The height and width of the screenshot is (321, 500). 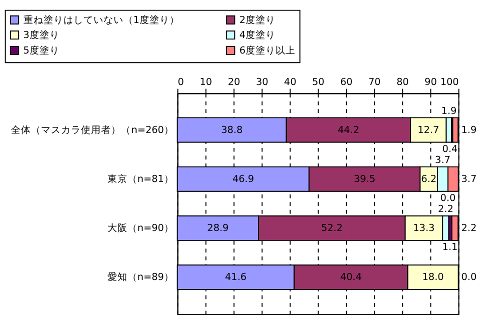 I want to click on legend-label: 6度塗り以上, so click(x=267, y=50).